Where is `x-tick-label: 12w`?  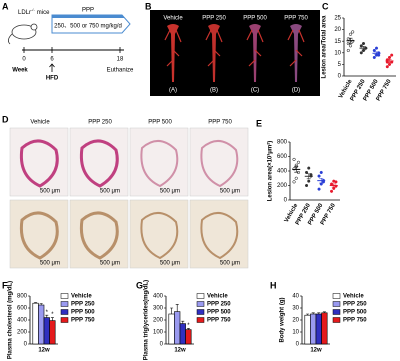 x-tick-label: 12w is located at coordinates (316, 351).